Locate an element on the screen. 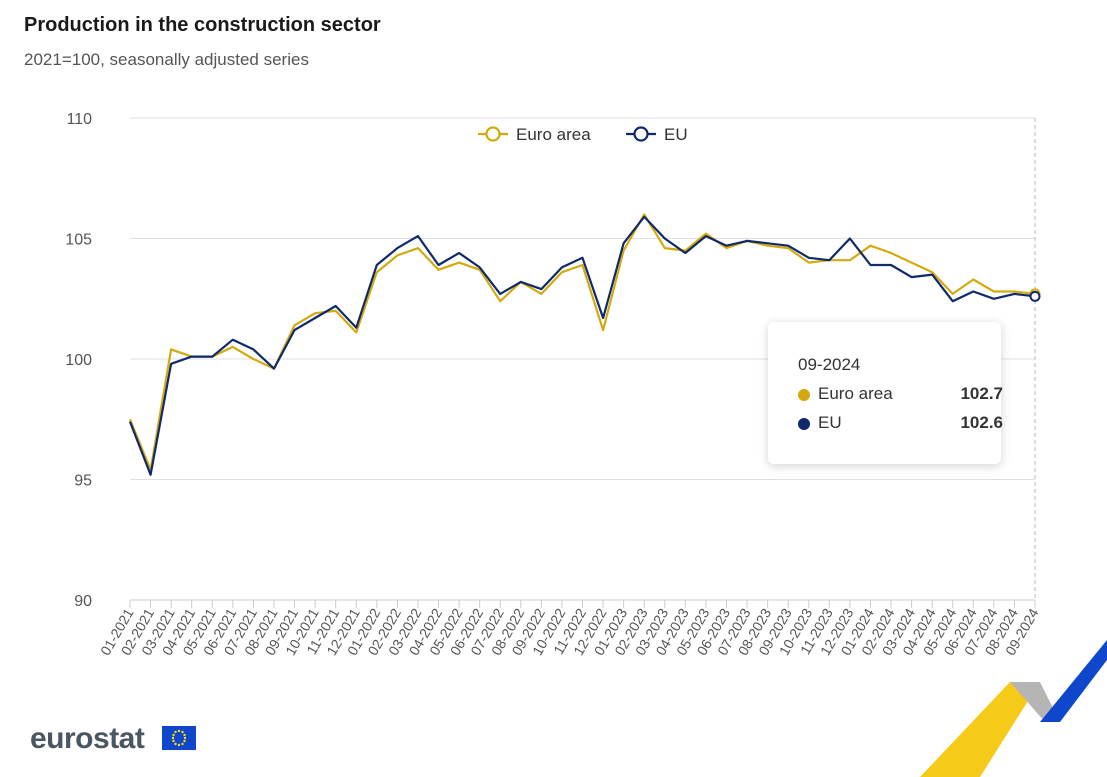 This screenshot has height=777, width=1107. data-point-marker is located at coordinates (1035, 296).